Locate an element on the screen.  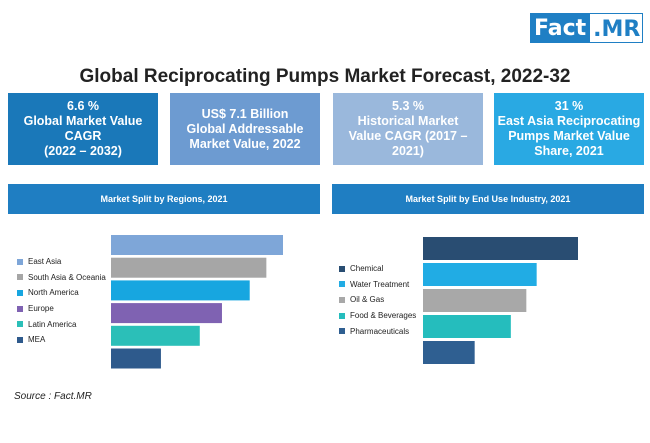
bar-pharmaceuticals is located at coordinates (449, 352).